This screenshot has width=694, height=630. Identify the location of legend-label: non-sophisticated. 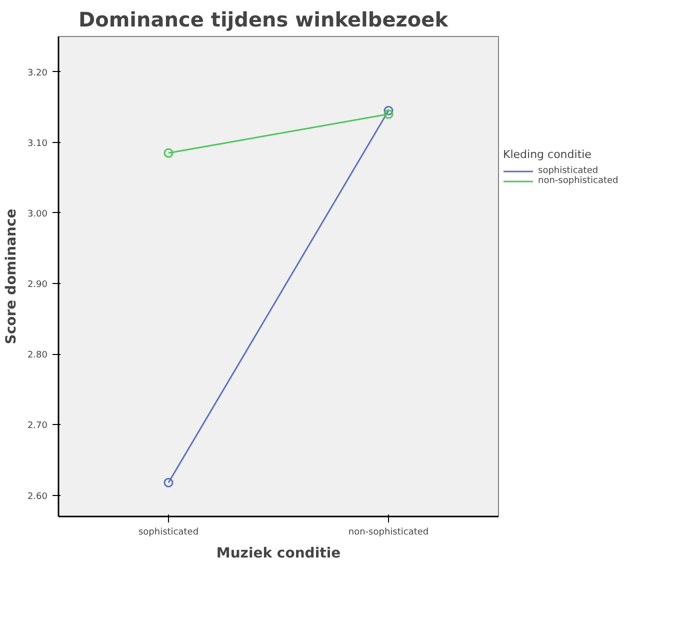
(578, 181).